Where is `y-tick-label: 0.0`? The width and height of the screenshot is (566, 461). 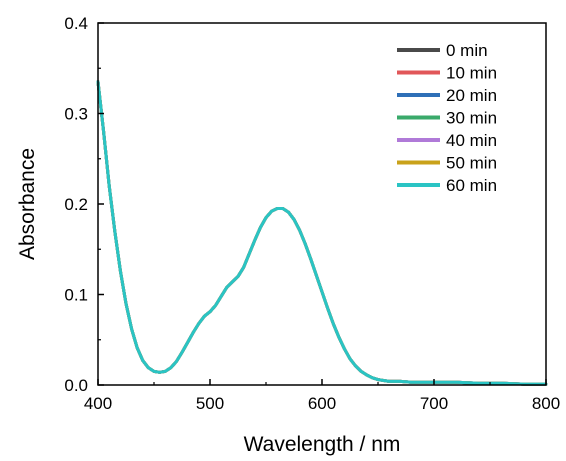 y-tick-label: 0.0 is located at coordinates (76, 385).